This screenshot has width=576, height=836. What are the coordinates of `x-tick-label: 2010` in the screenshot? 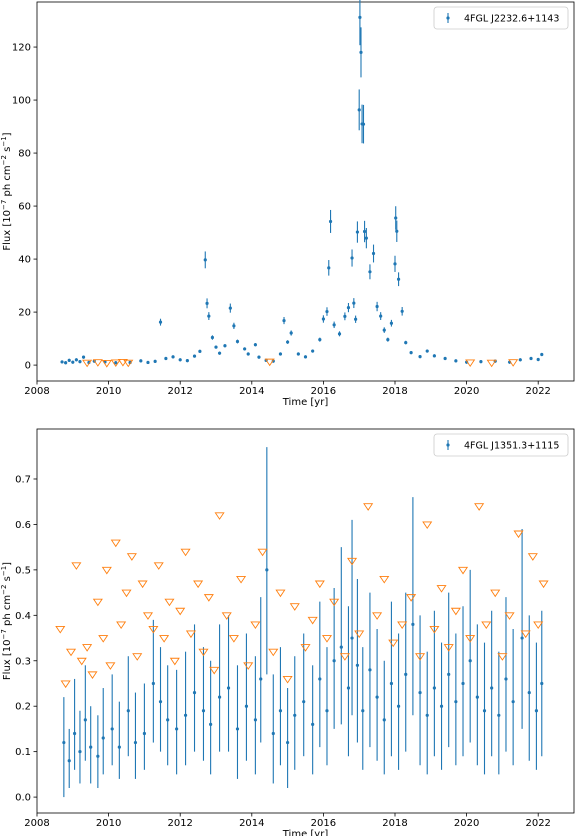 It's located at (108, 823).